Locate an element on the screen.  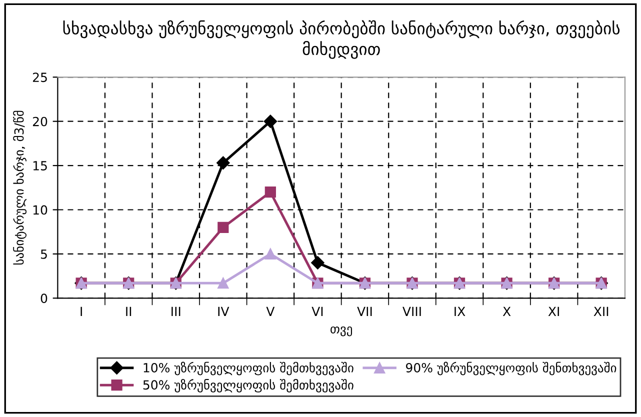
x-tick-label: IX is located at coordinates (460, 311).